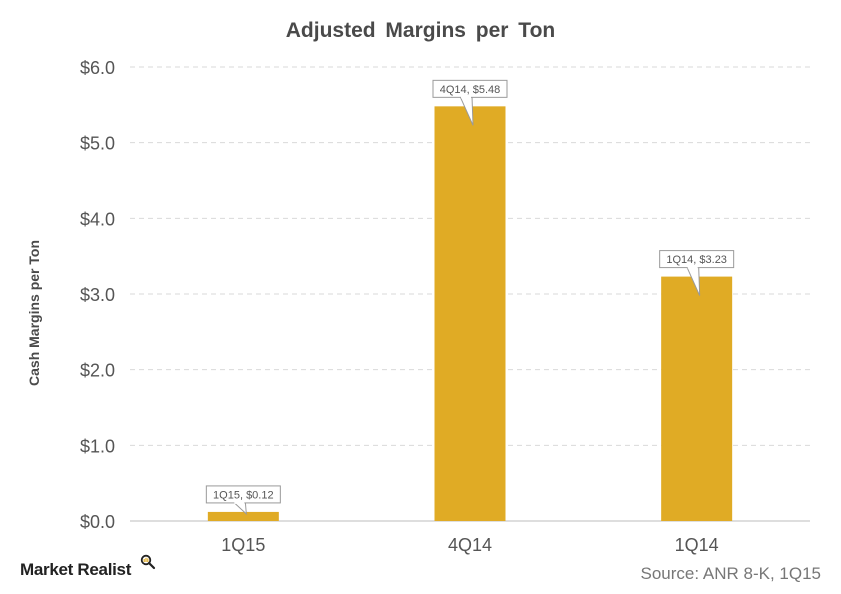  Describe the element at coordinates (730, 573) in the screenshot. I see `source-note: Source: ANR 8-K, 1Q15` at that location.